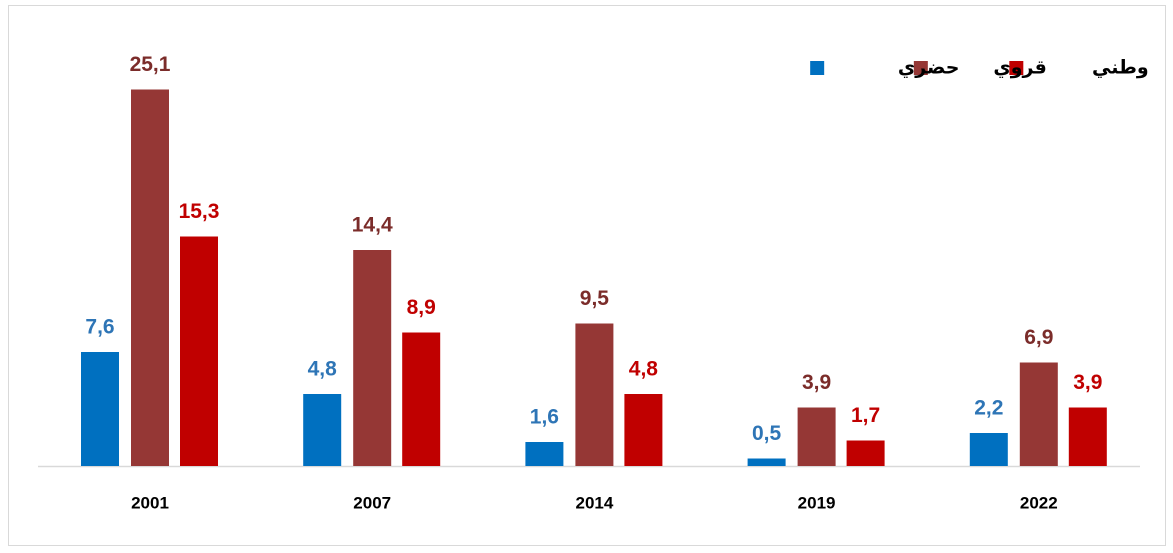  I want to click on x-tick-label: 2001, so click(150, 502).